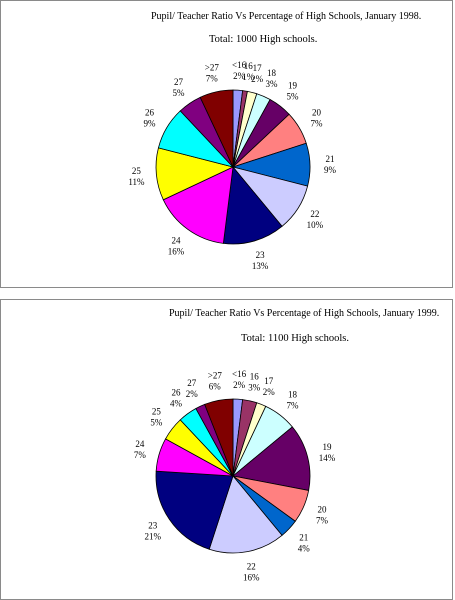  I want to click on chart-subtitle: Total: 1000 High schools., so click(263, 39).